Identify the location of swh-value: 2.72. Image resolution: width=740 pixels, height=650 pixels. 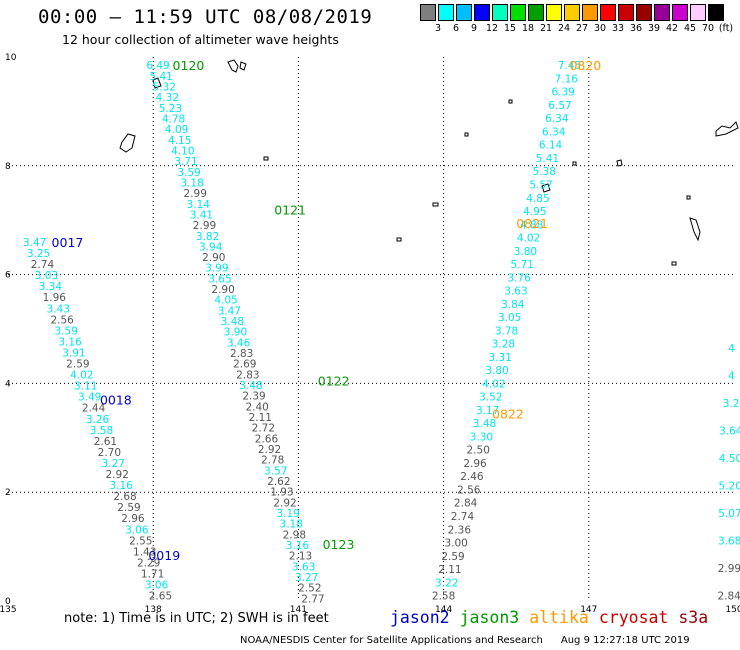
(263, 429).